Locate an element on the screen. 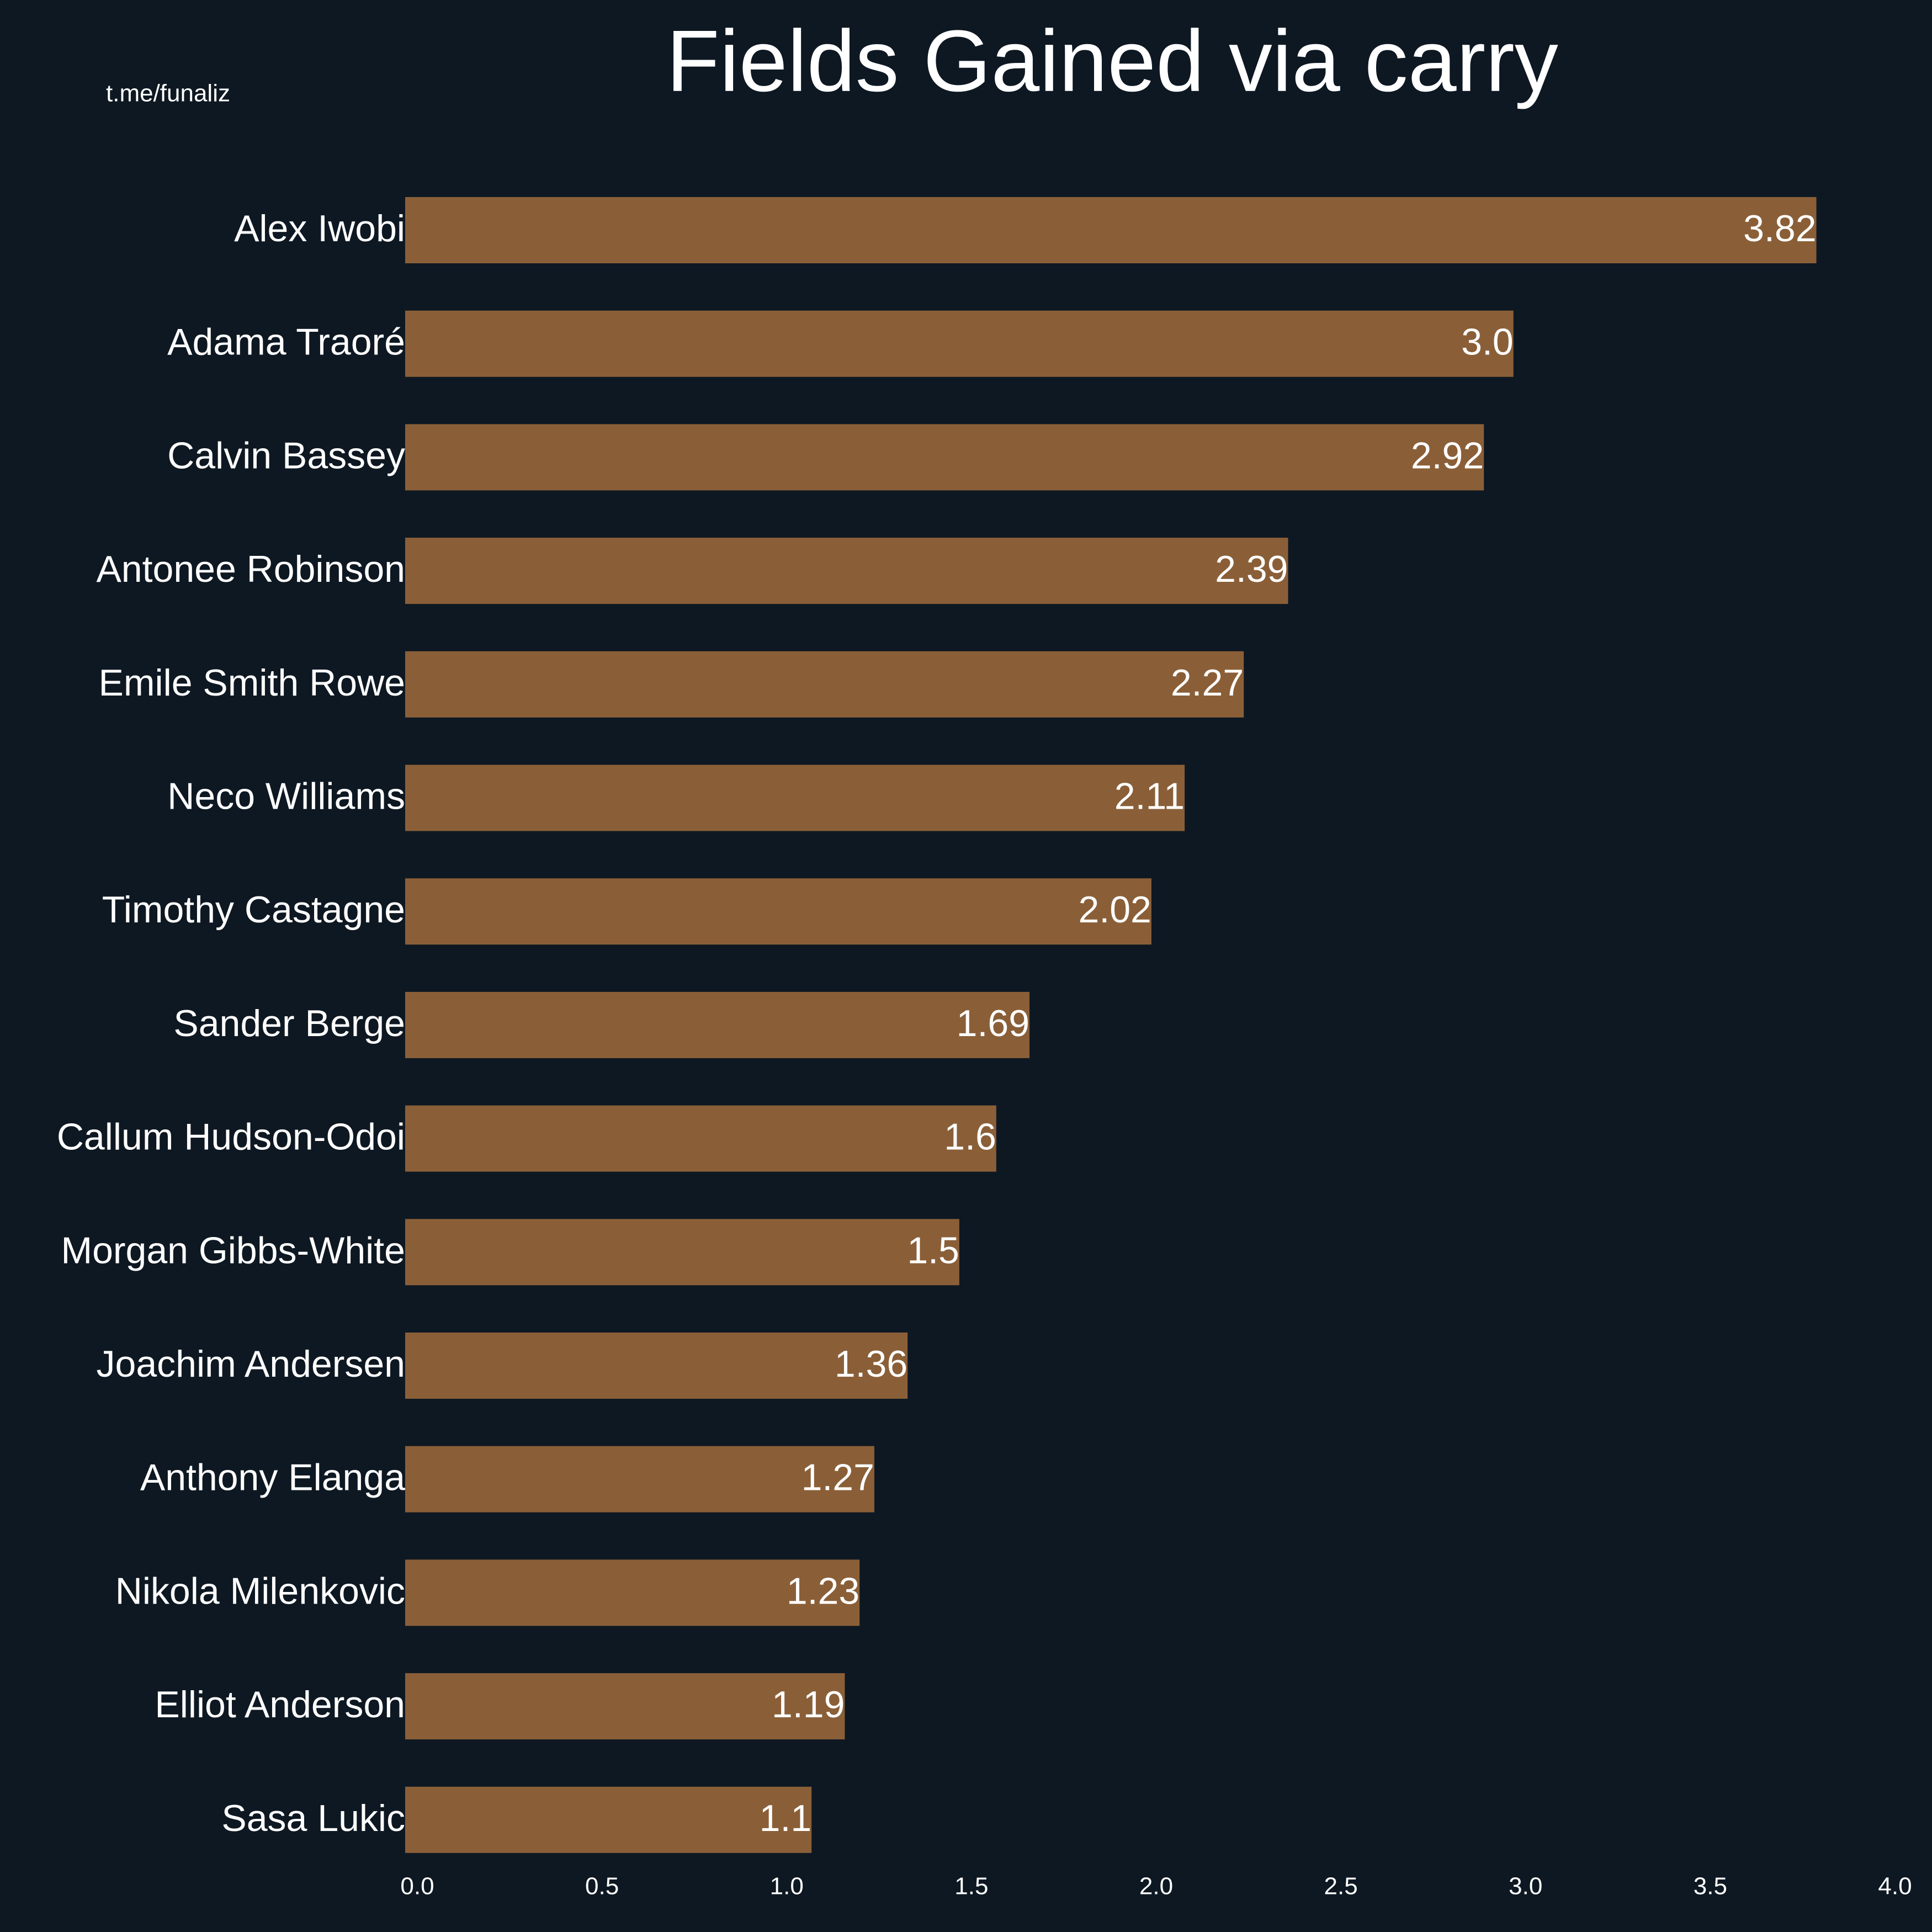 This screenshot has width=1932, height=1932. value-label: 2.02 is located at coordinates (1115, 910).